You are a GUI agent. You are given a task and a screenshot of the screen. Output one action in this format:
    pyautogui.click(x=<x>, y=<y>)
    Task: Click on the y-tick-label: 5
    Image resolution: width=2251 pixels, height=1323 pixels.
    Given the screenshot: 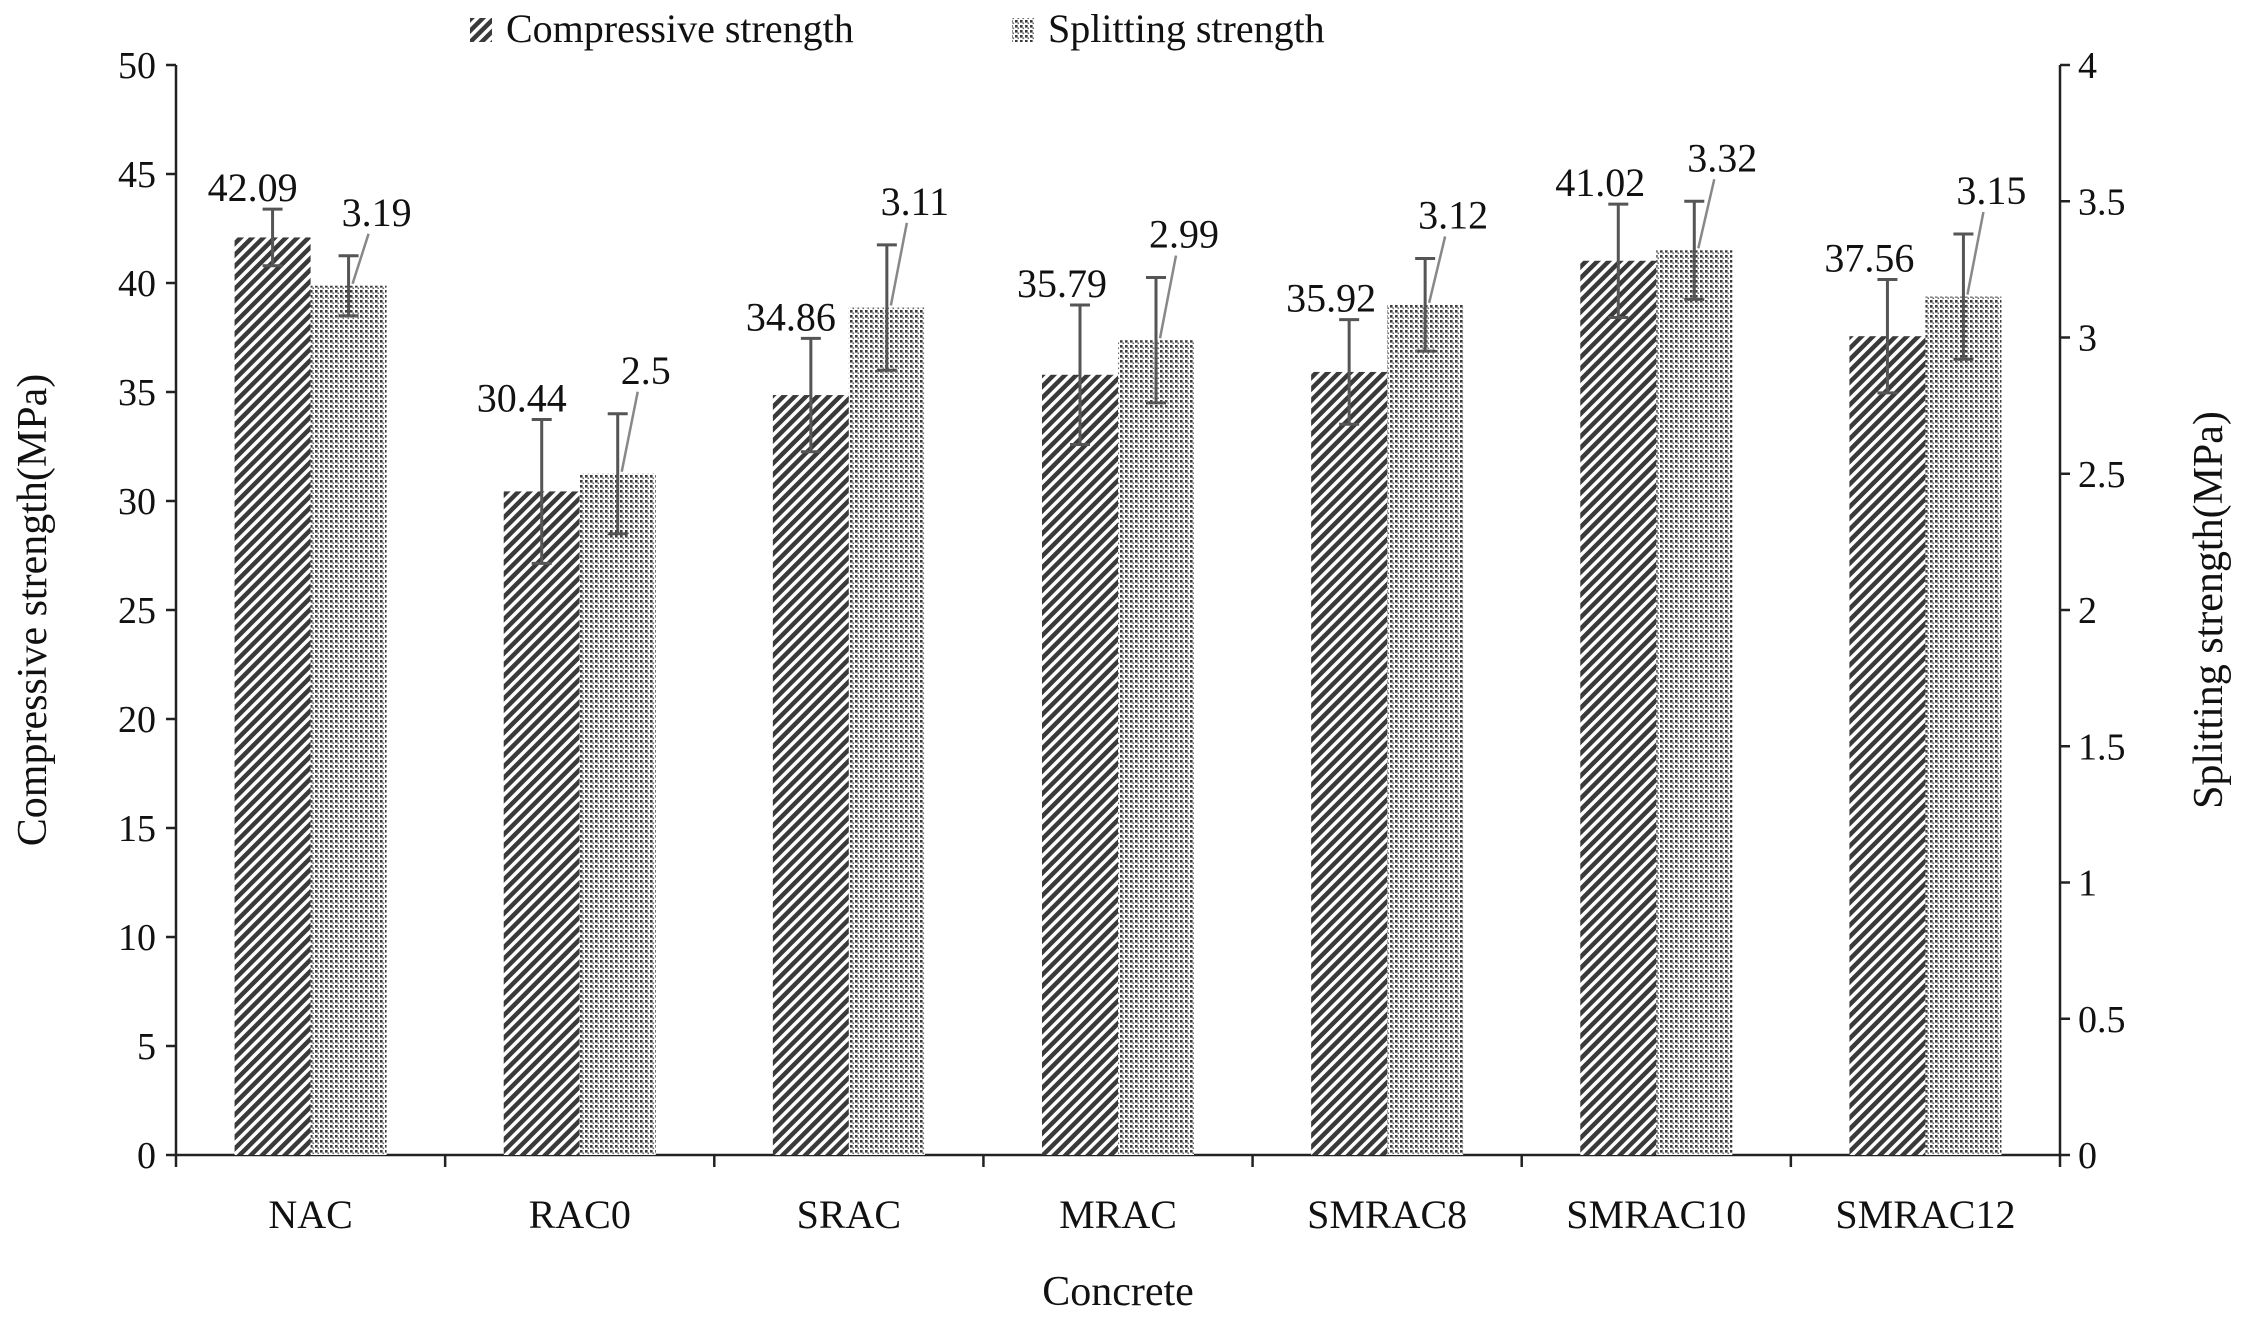 What is the action you would take?
    pyautogui.click(x=146, y=1047)
    